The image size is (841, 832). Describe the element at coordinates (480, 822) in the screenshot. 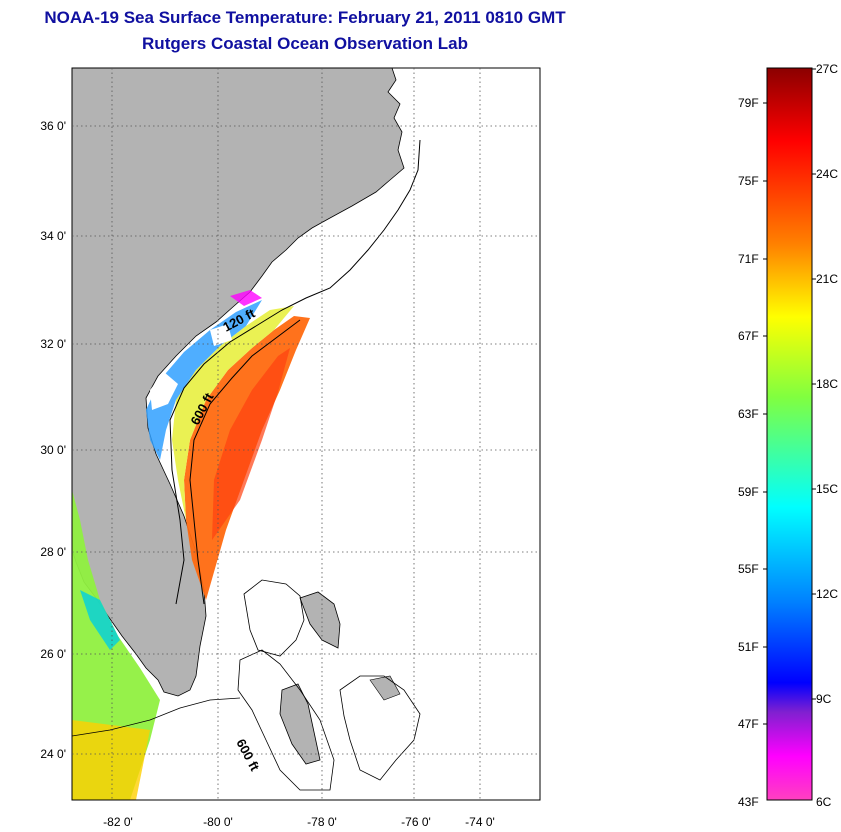

I see `lon-label-74: -74 0'` at that location.